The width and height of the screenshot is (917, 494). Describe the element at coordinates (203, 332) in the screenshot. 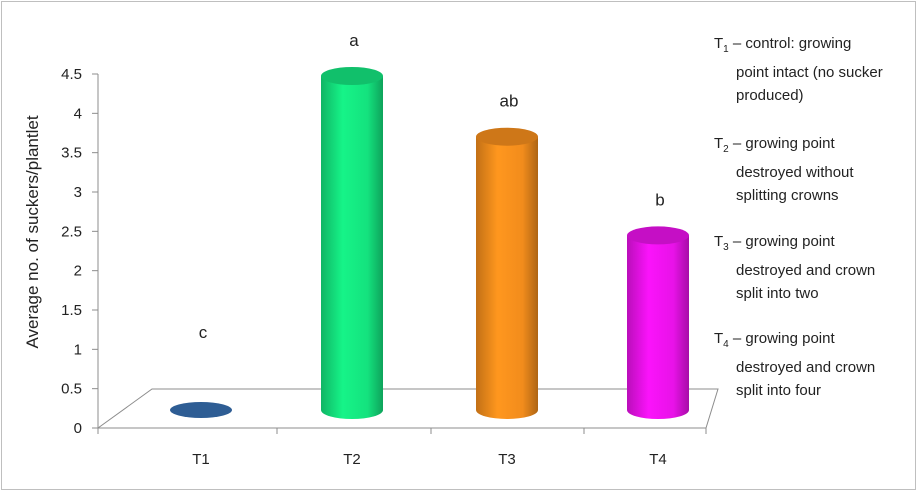

I see `significance-letter: c` at that location.